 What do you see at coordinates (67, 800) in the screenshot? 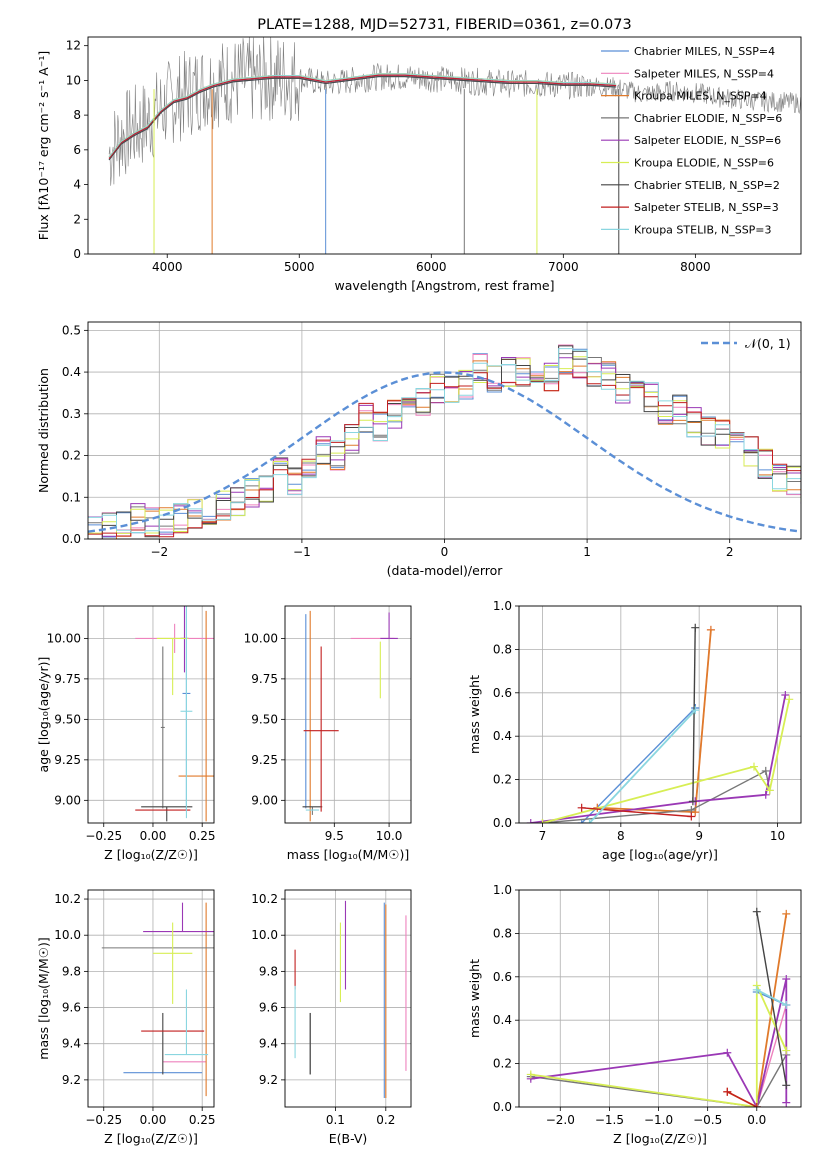
I see `y-tick-label: 9.00` at bounding box center [67, 800].